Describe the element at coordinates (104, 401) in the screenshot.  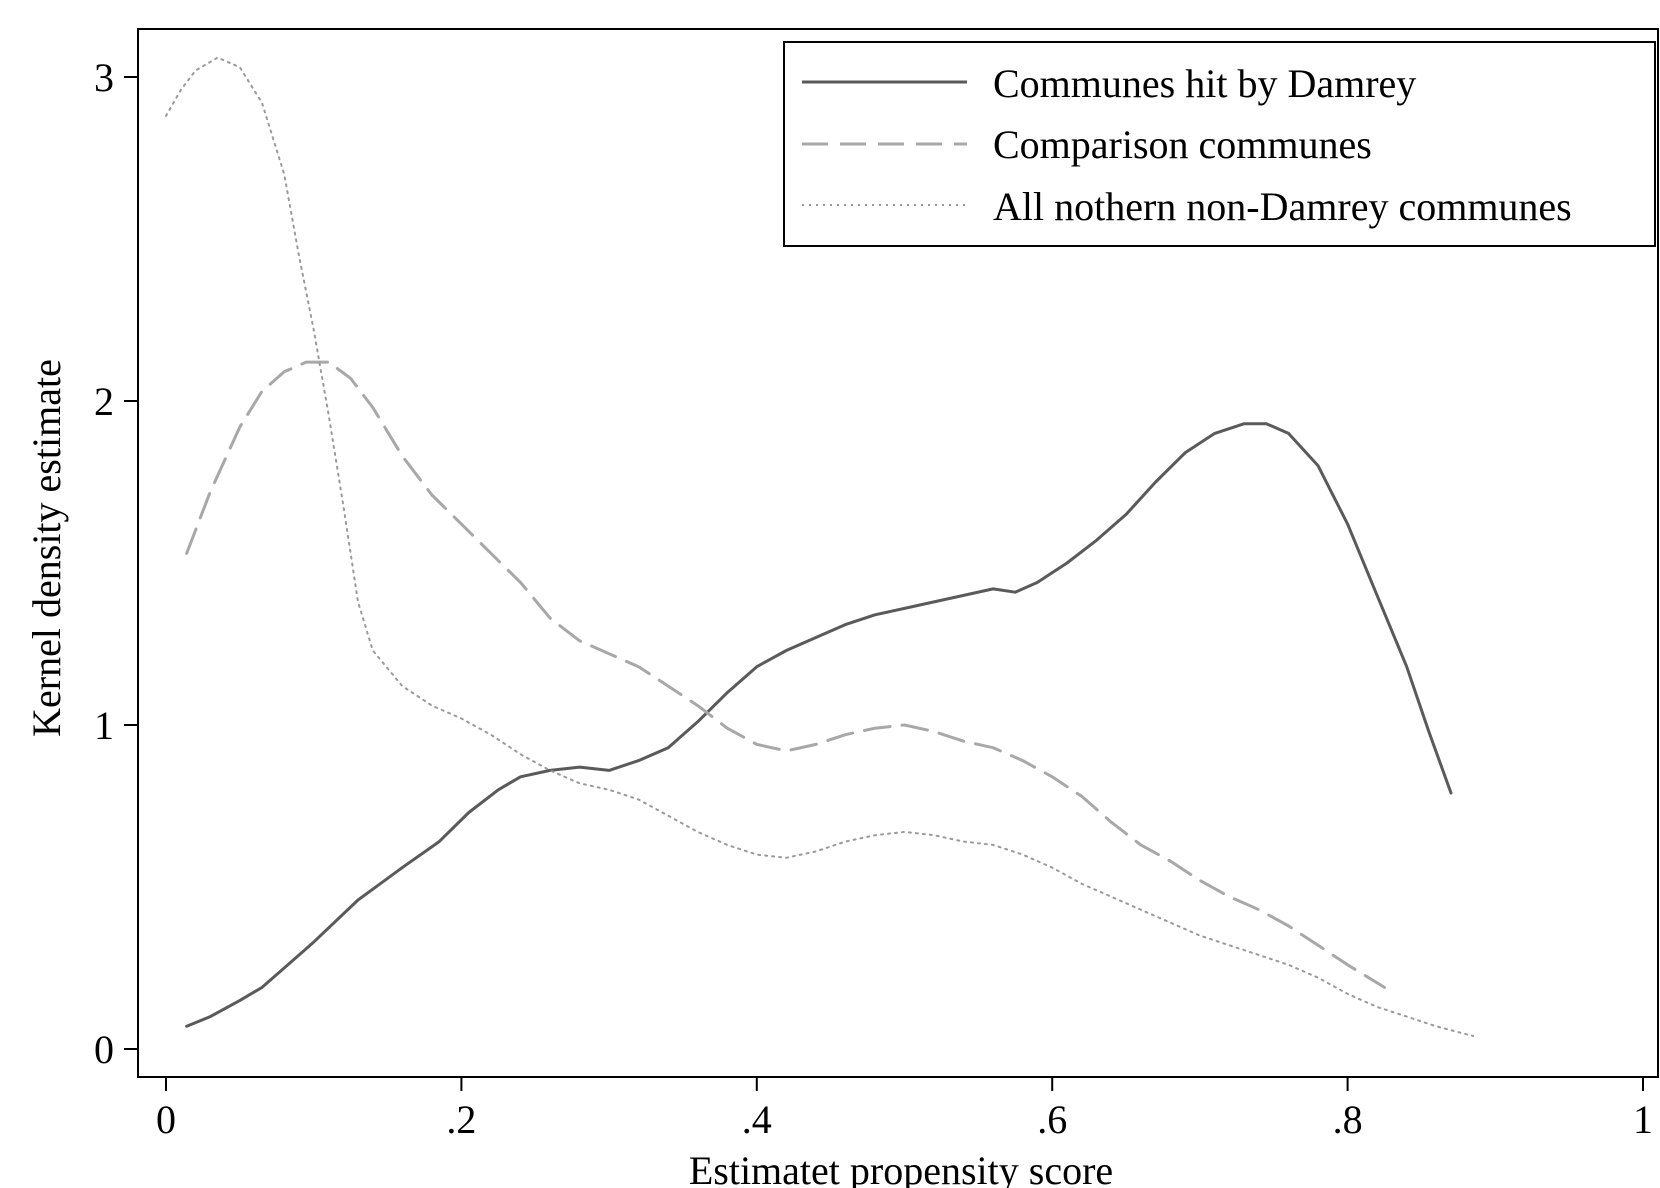
I see `y-tick-label: 2` at that location.